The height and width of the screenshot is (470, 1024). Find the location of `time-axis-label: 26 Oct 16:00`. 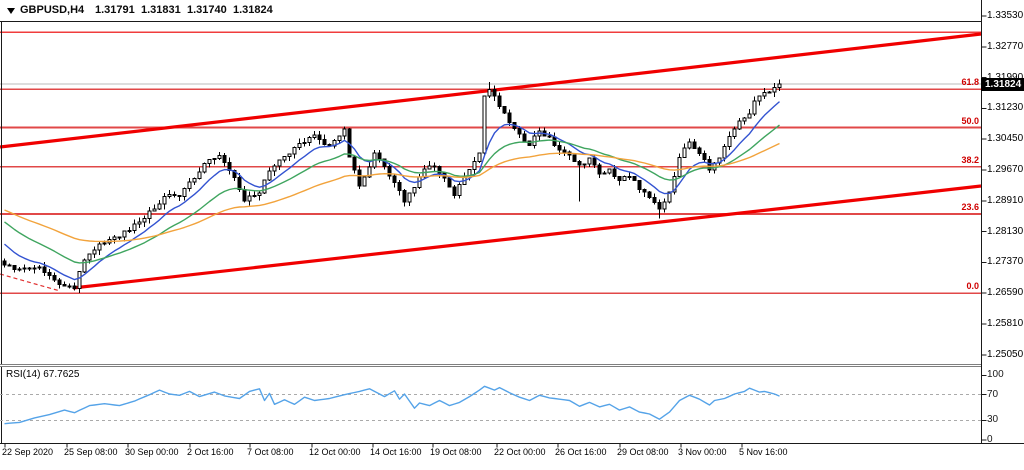

time-axis-label: 26 Oct 16:00 is located at coordinates (581, 452).